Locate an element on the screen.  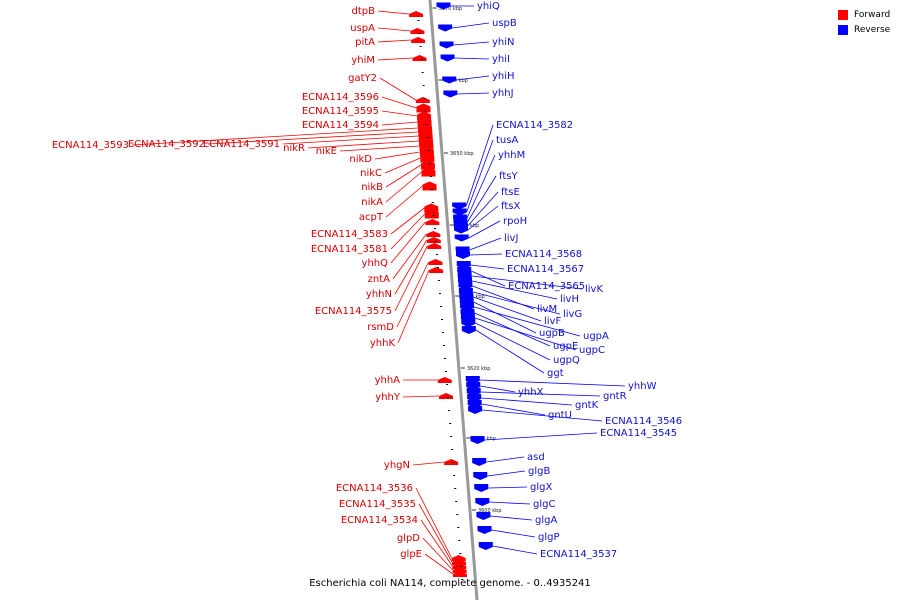
gene-label-reverse: yhiI is located at coordinates (501, 59).